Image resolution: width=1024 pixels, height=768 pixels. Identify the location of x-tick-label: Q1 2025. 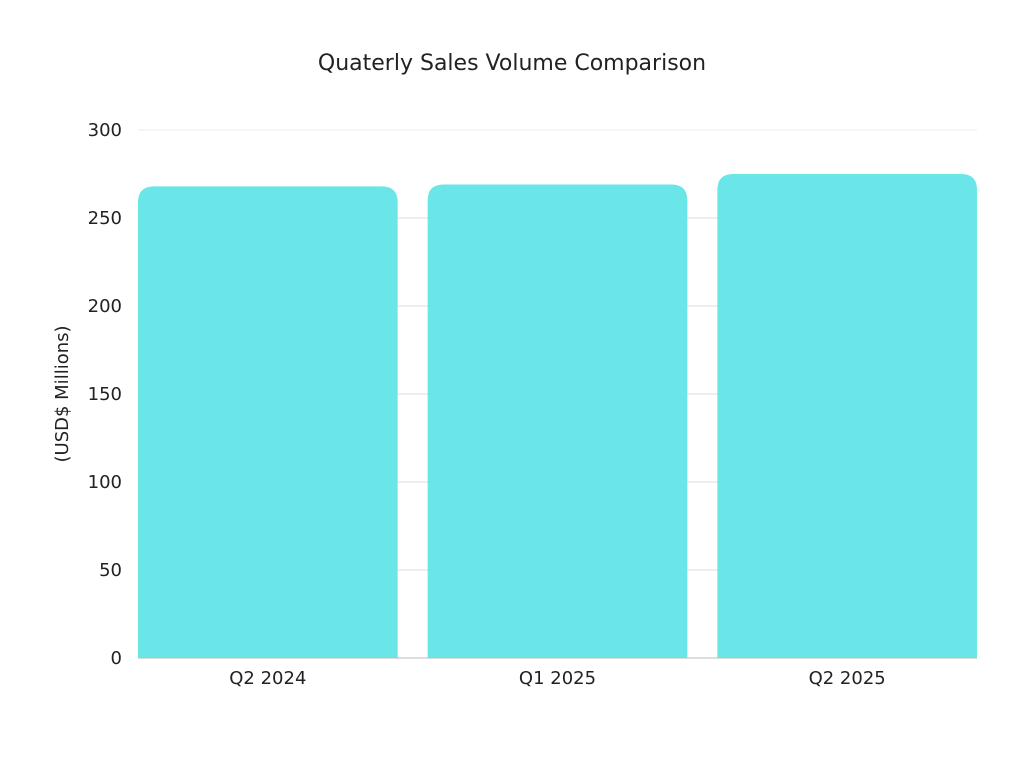
(557, 678).